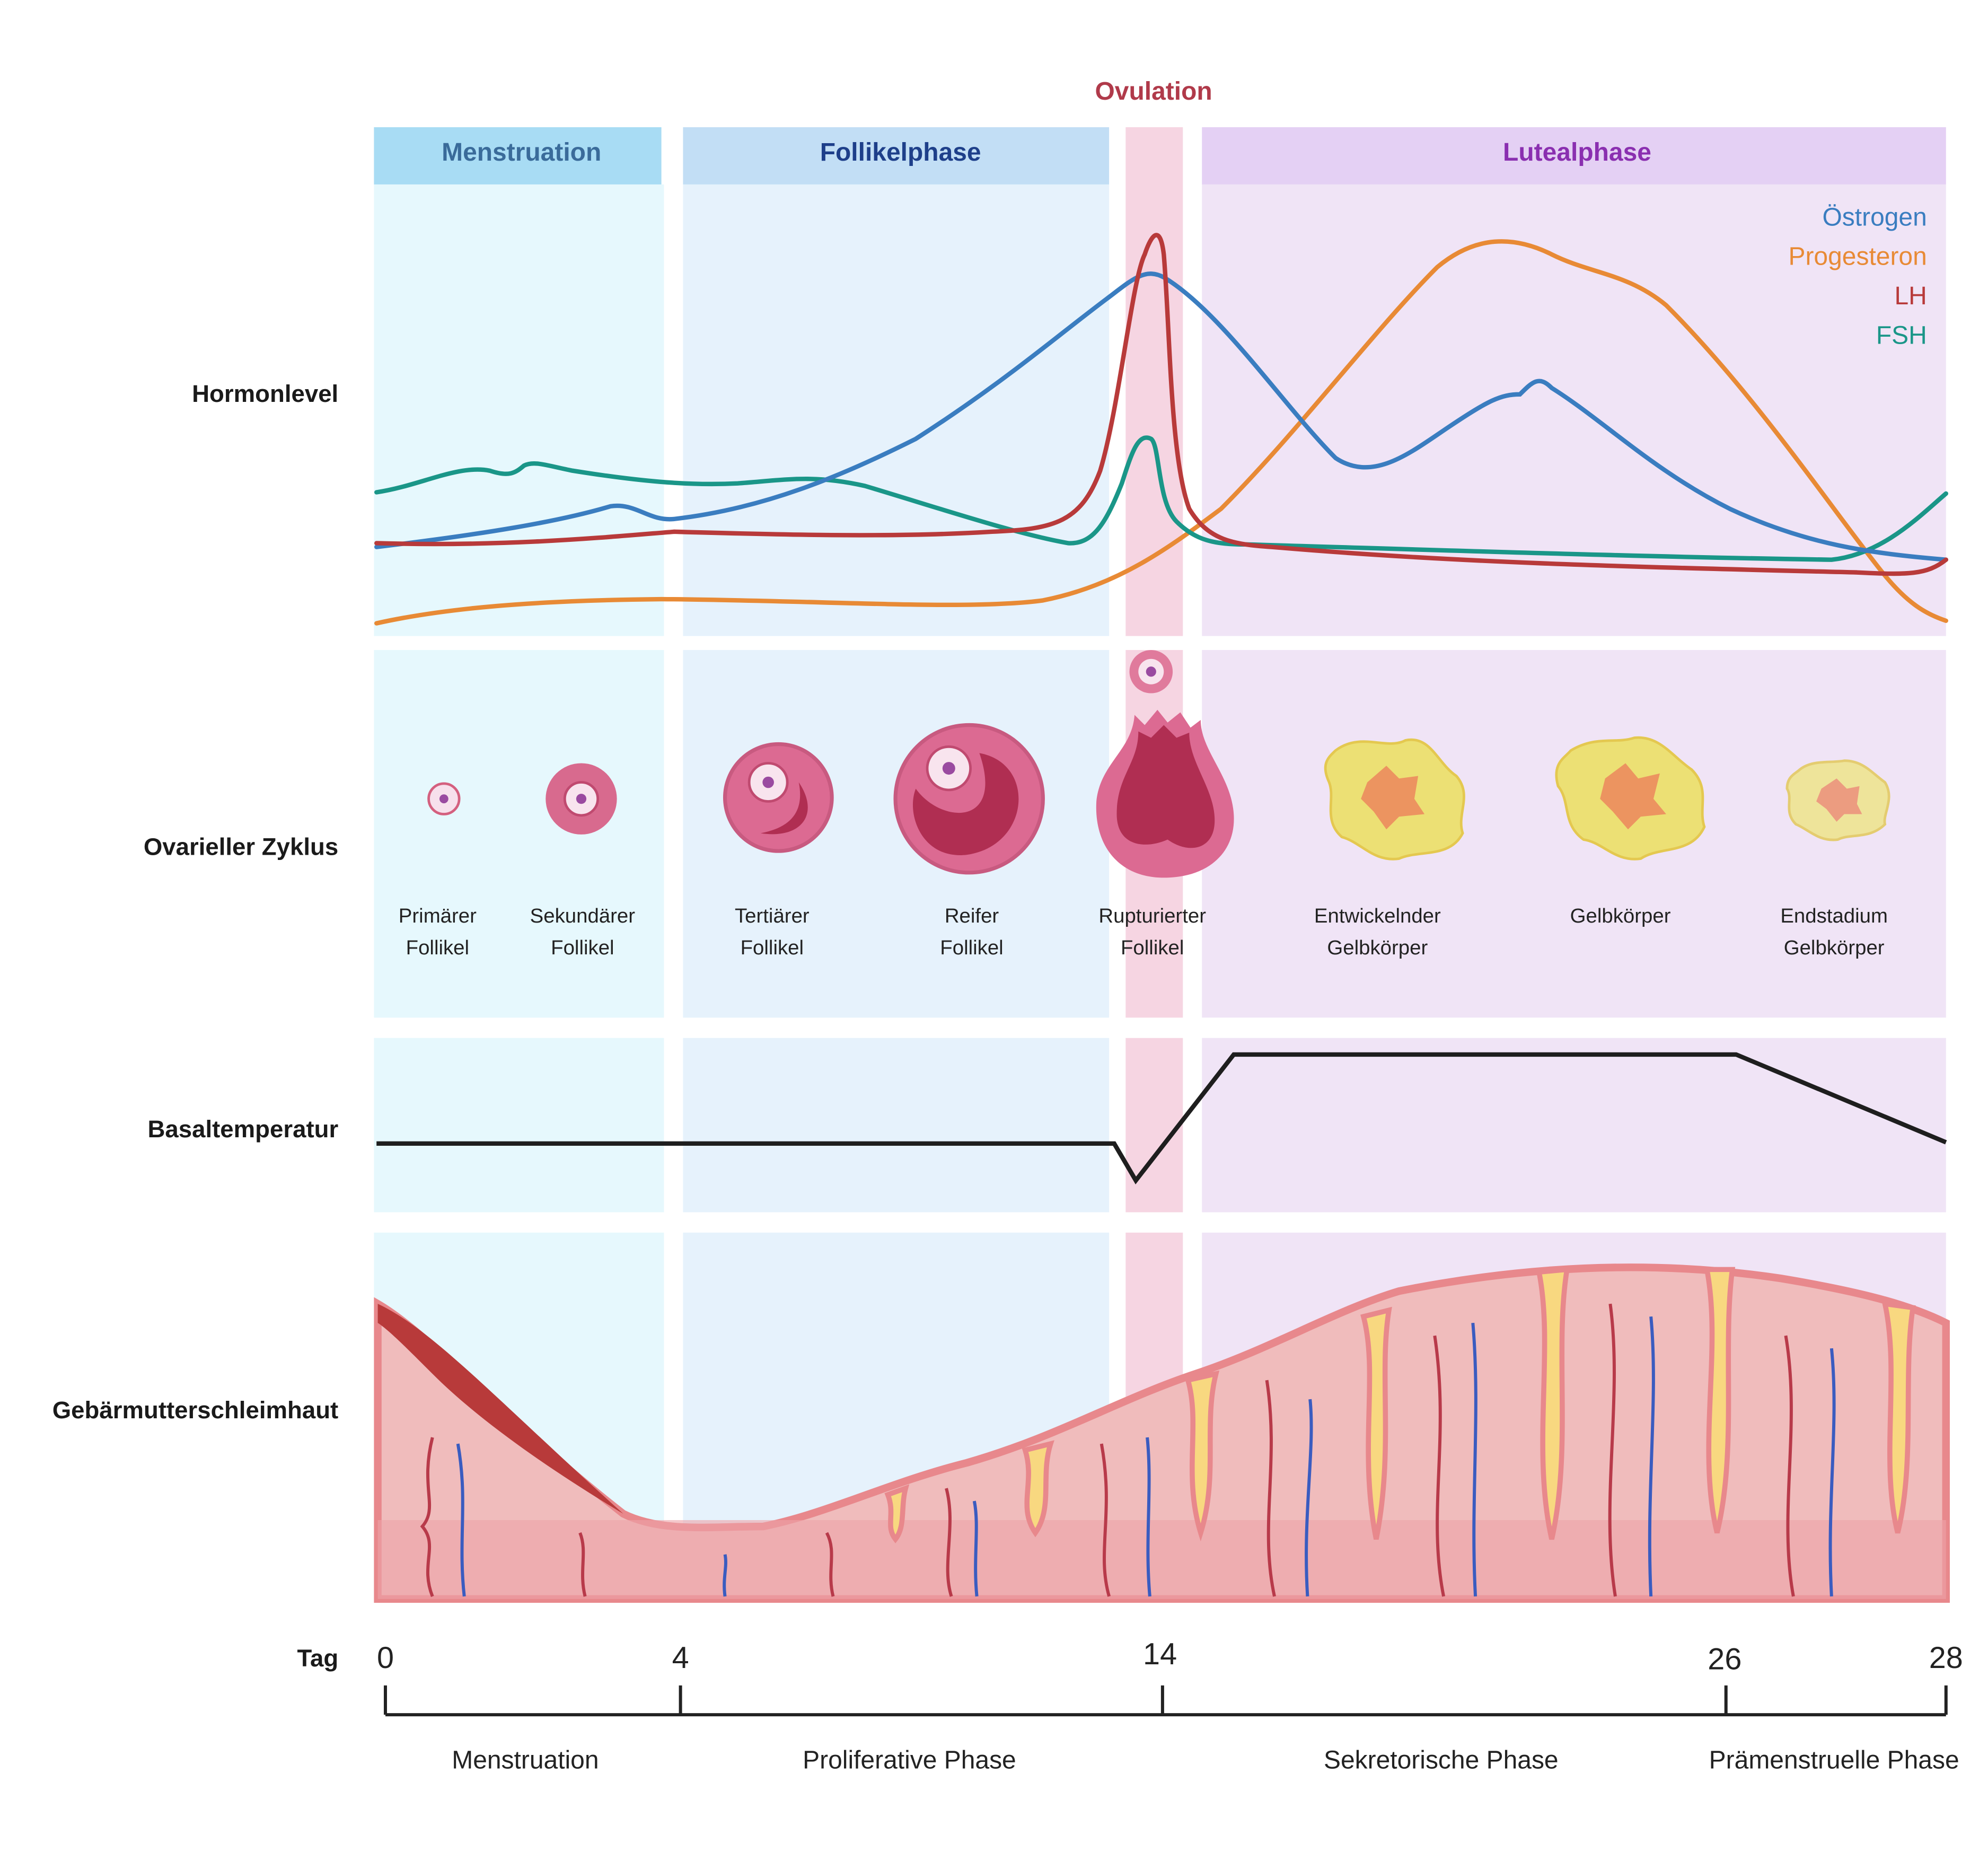 Image resolution: width=1988 pixels, height=1861 pixels. What do you see at coordinates (1153, 91) in the screenshot?
I see `ovulation-label: Ovulation` at bounding box center [1153, 91].